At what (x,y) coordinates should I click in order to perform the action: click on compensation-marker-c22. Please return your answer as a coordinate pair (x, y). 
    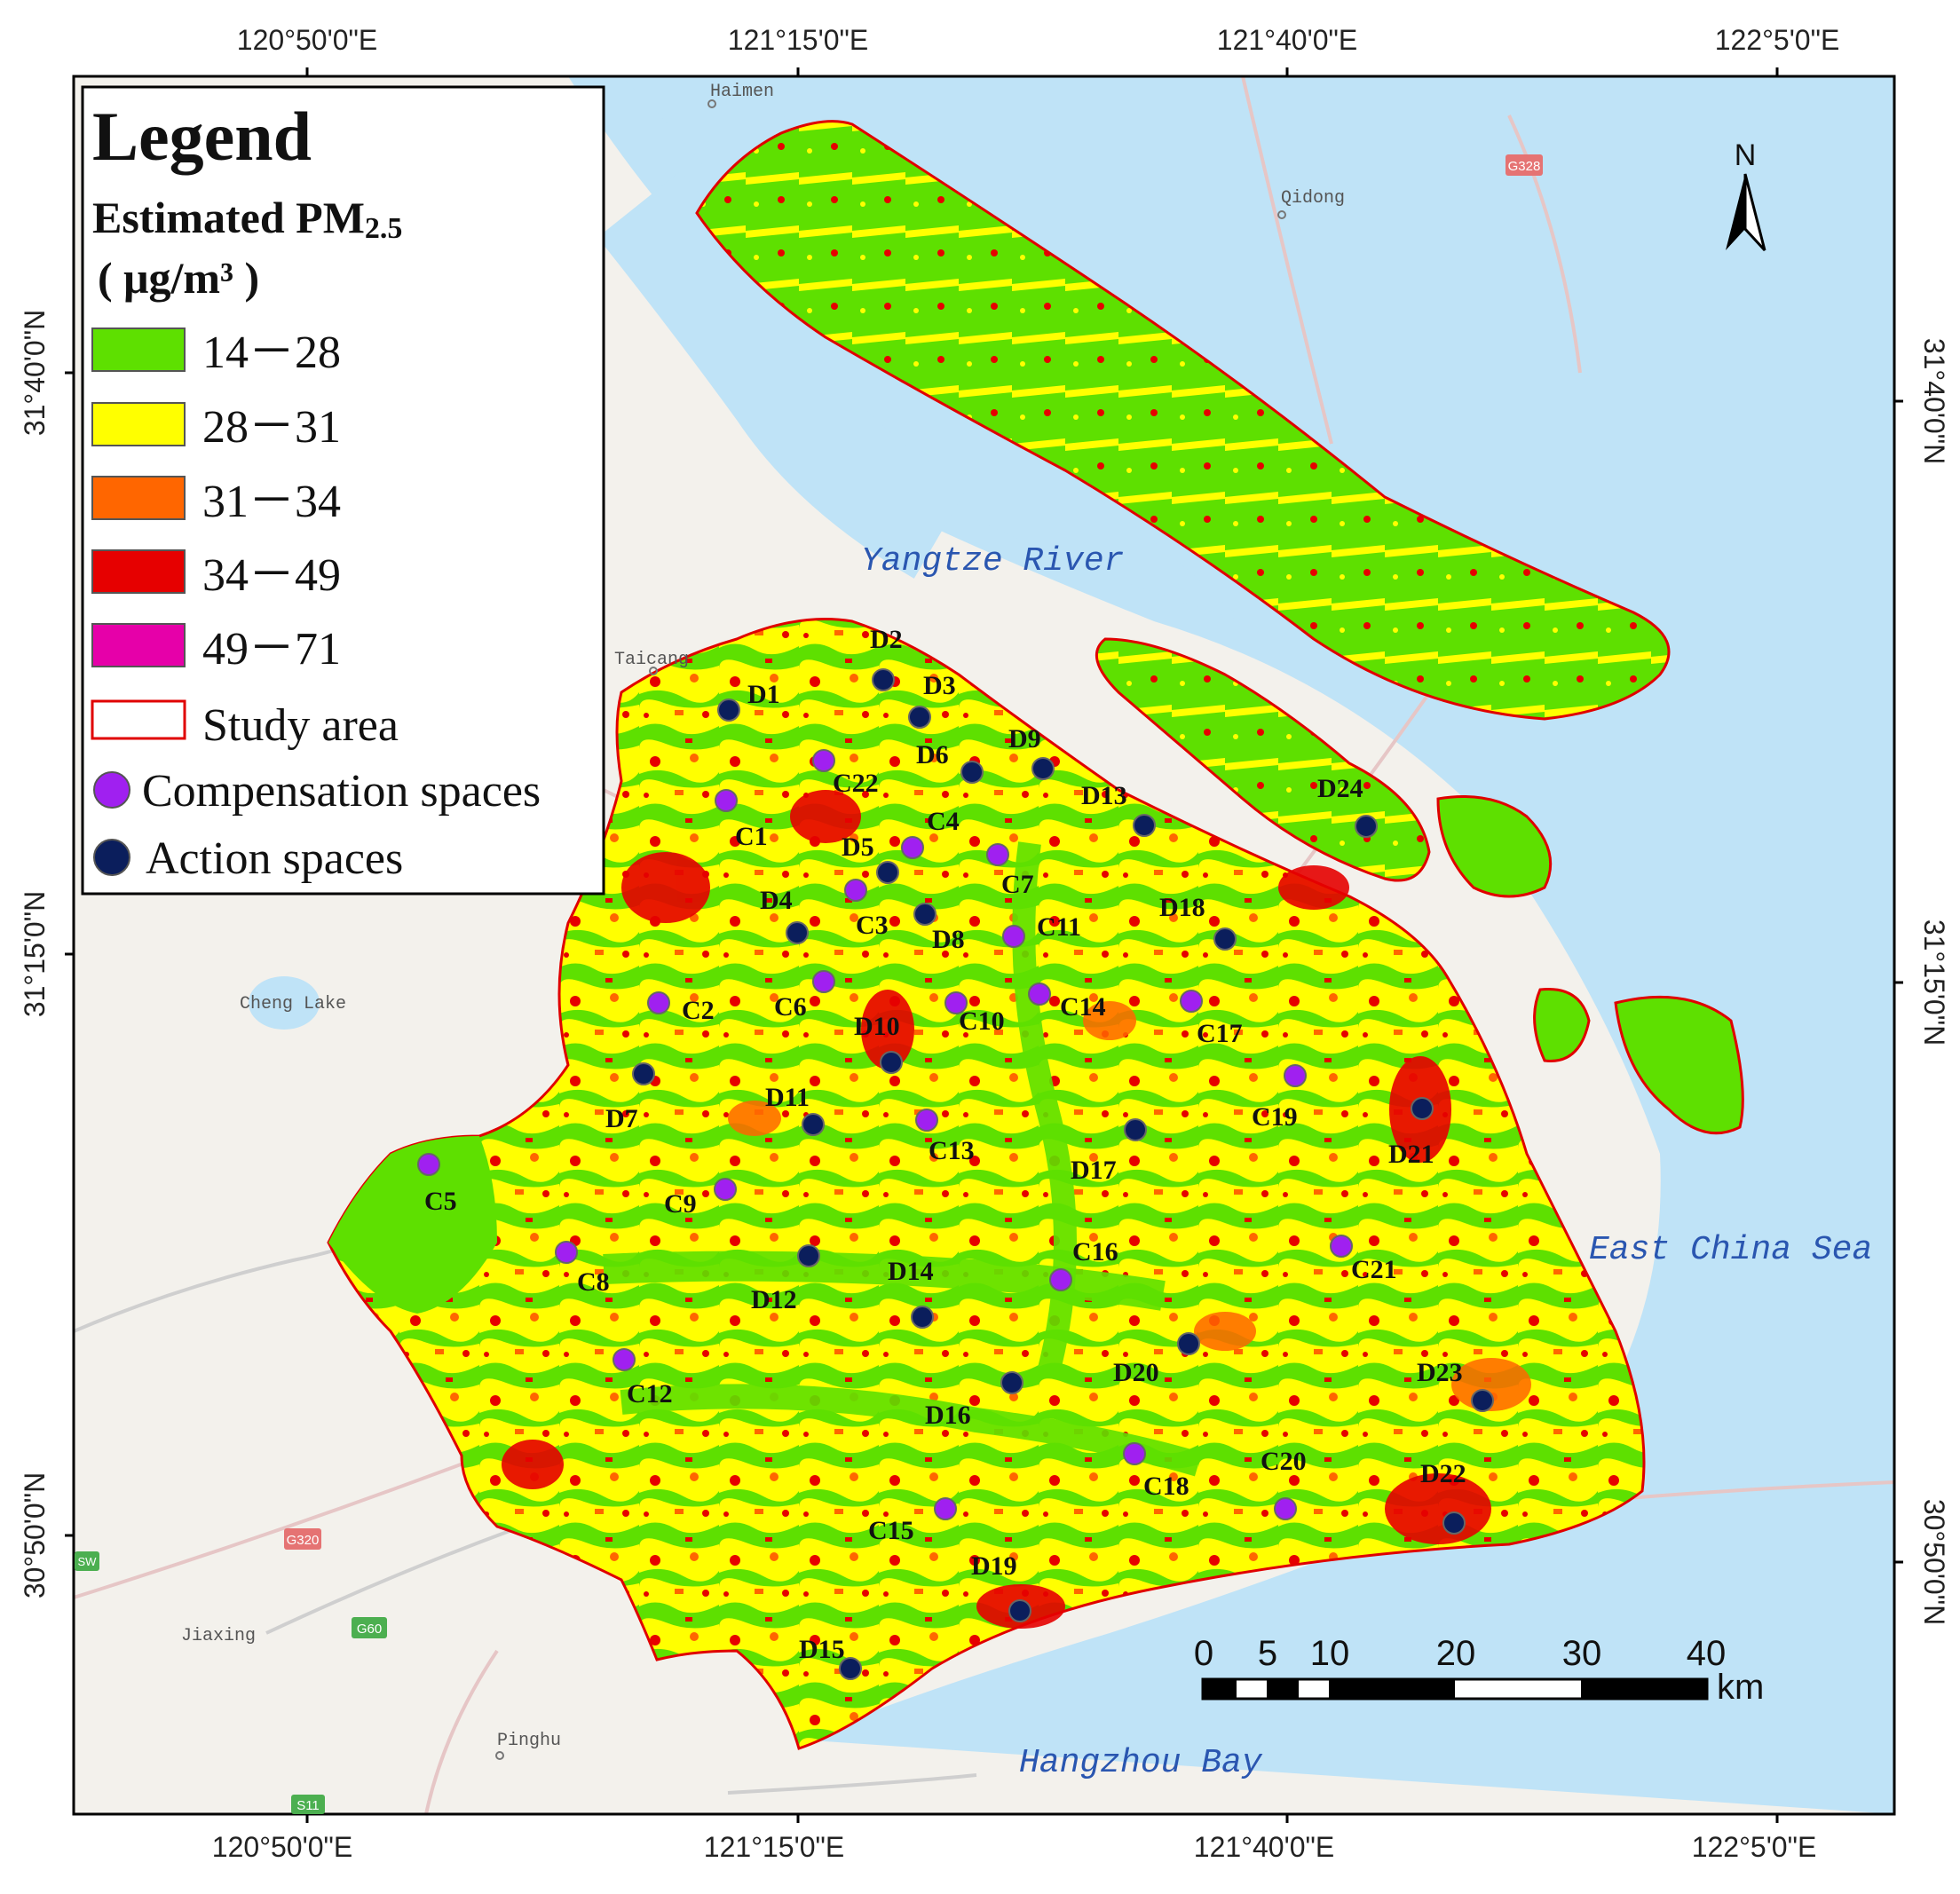
    Looking at the image, I should click on (823, 760).